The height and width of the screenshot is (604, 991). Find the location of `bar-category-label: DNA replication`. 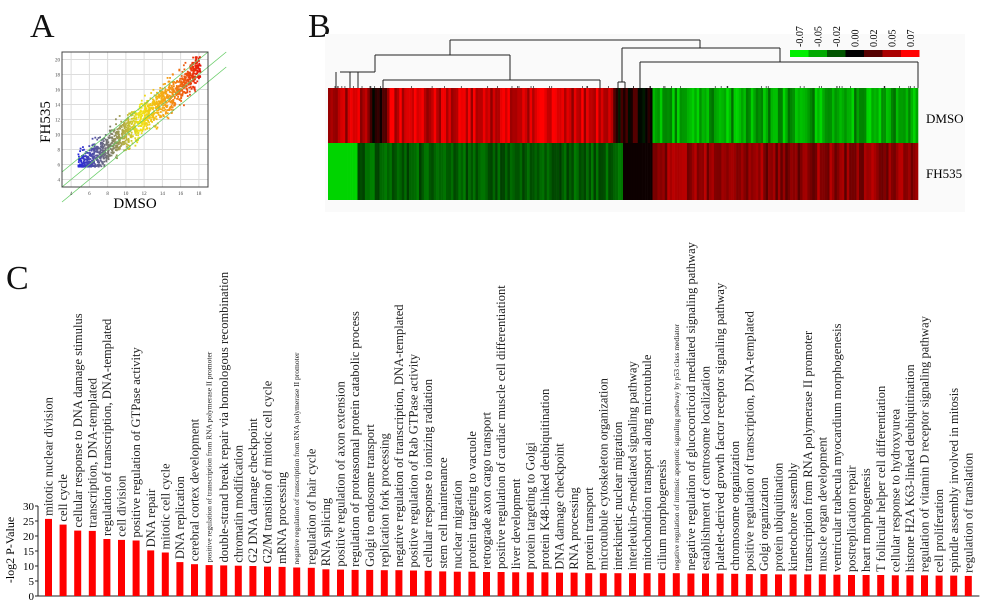

bar-category-label: DNA replication is located at coordinates (180, 517).